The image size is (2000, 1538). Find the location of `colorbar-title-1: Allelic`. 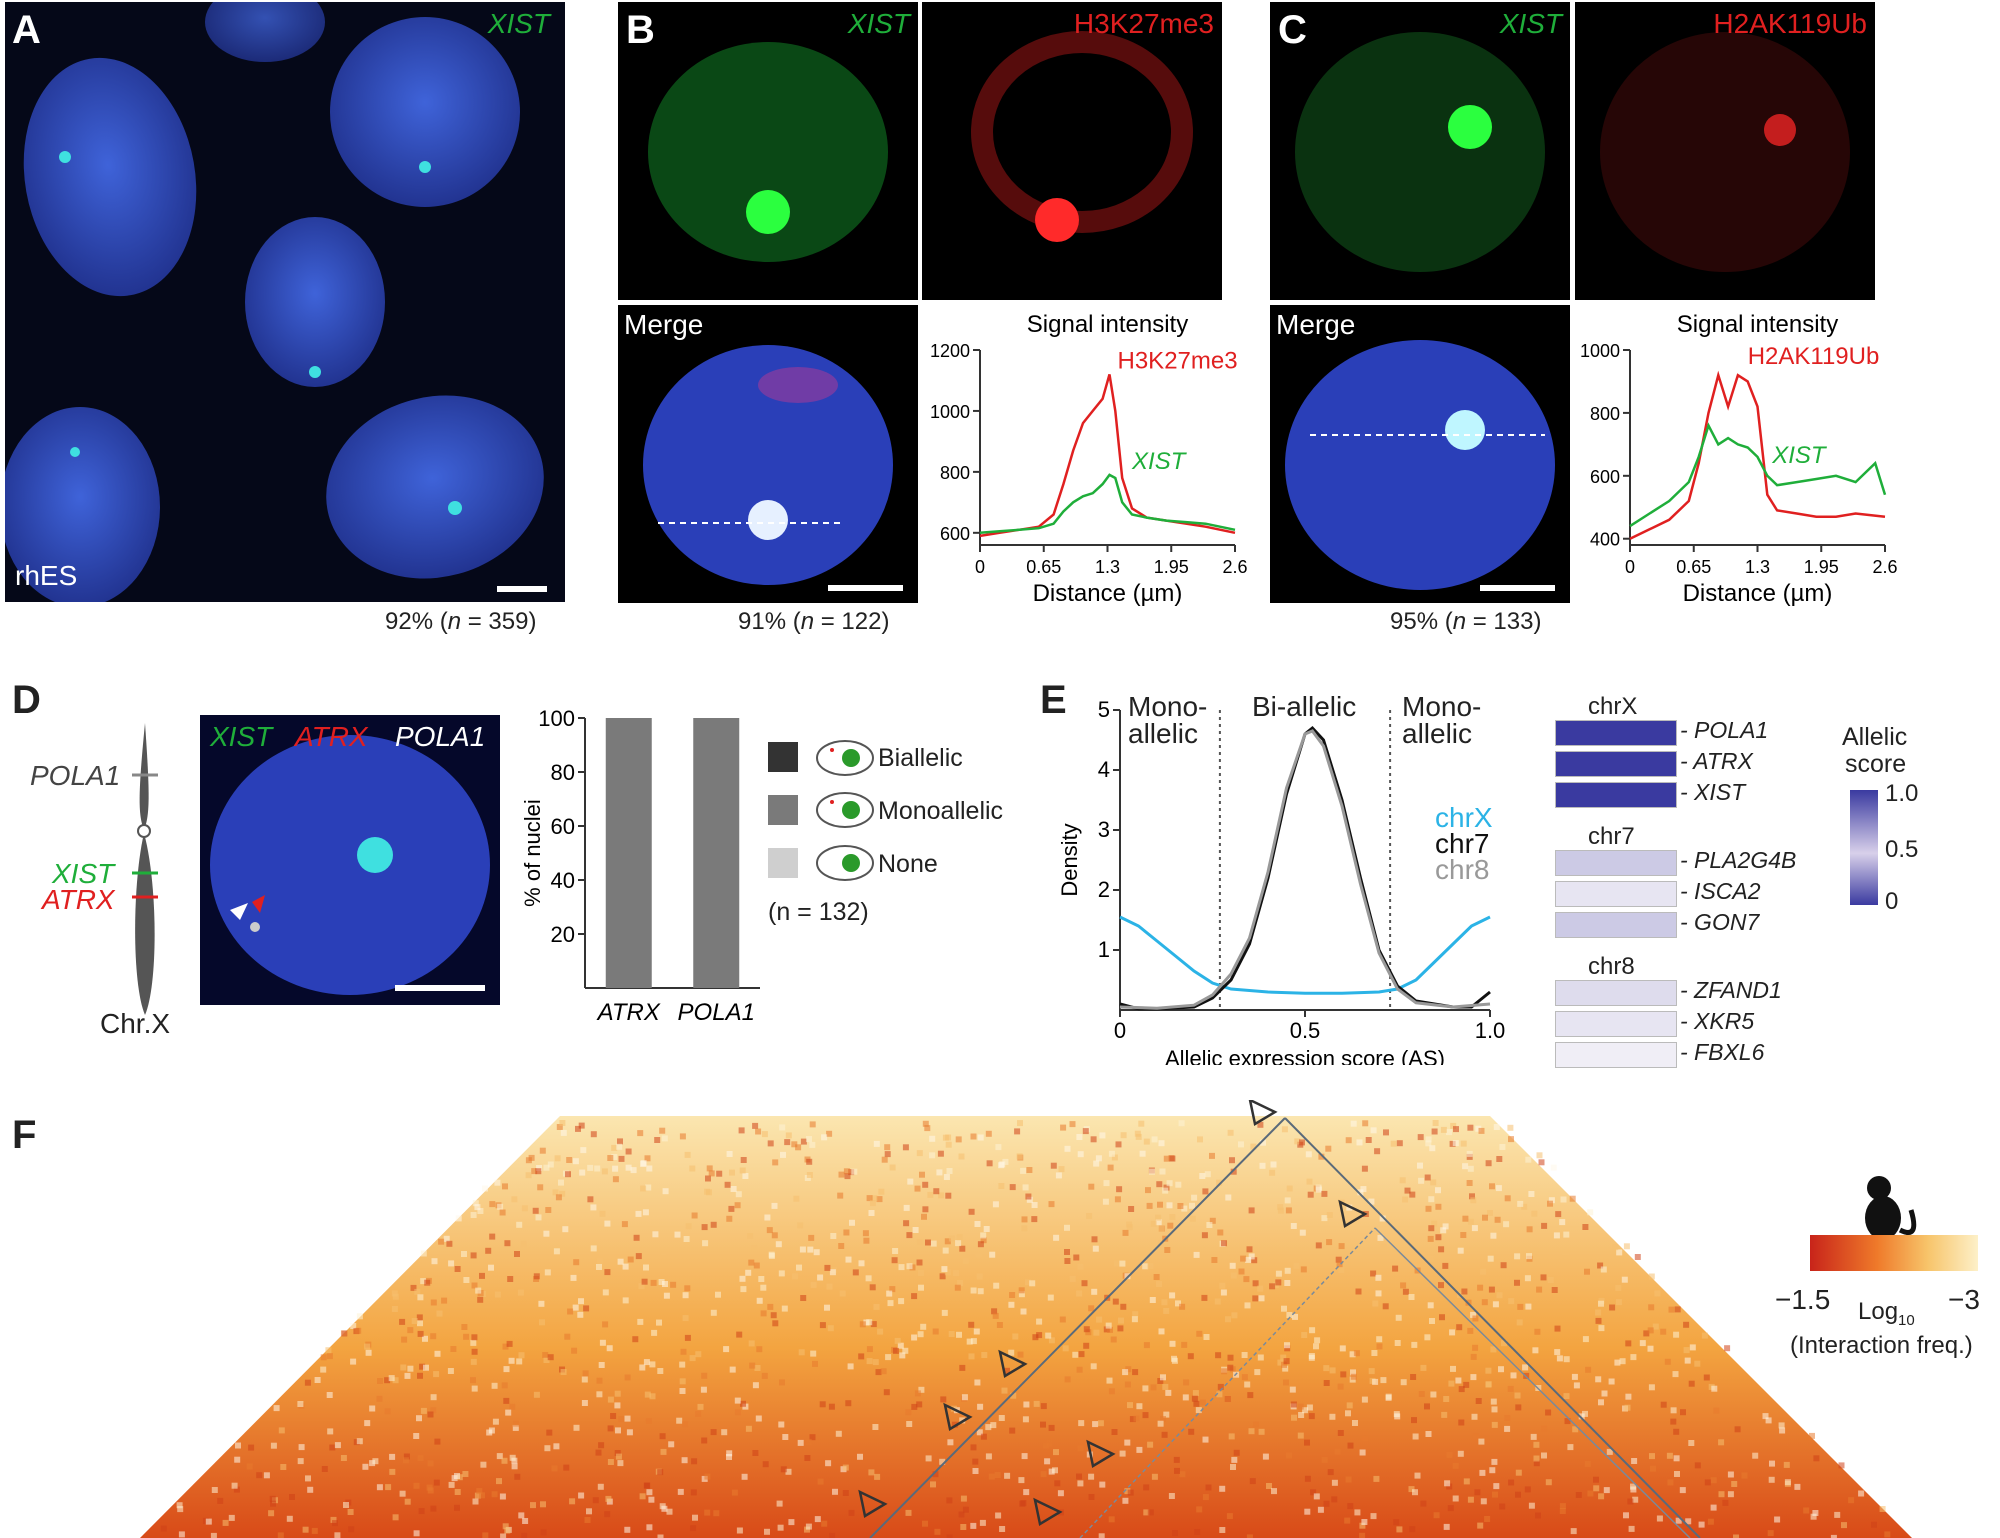

colorbar-title-1: Allelic is located at coordinates (1875, 737).